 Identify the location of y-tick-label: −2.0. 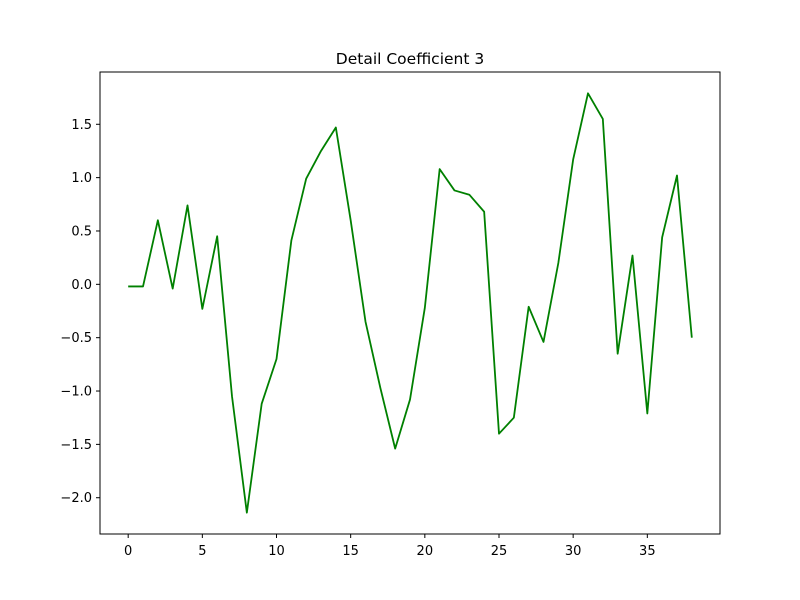
(76, 498).